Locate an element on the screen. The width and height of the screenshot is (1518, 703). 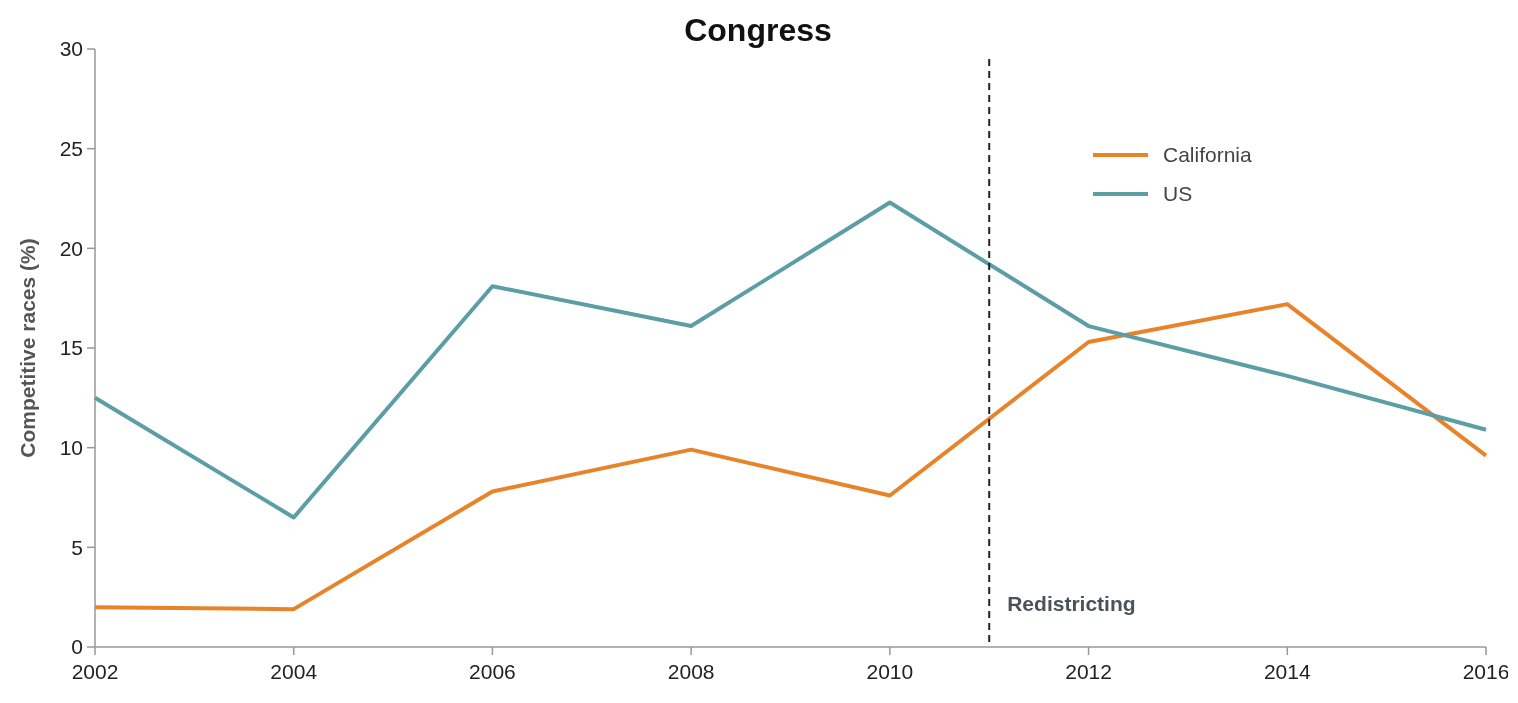
y-tick-label: 25 is located at coordinates (71, 149).